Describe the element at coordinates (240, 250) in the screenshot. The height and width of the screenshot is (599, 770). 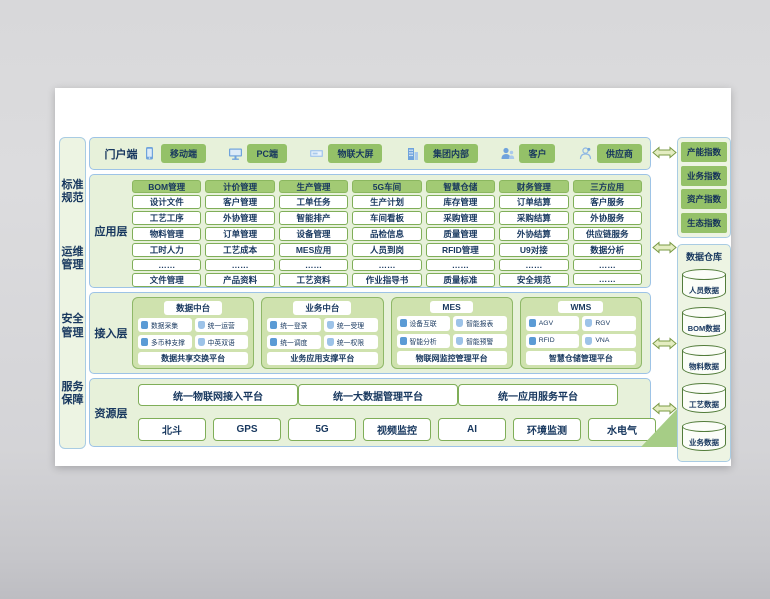
I see `application-module: 工艺成本` at that location.